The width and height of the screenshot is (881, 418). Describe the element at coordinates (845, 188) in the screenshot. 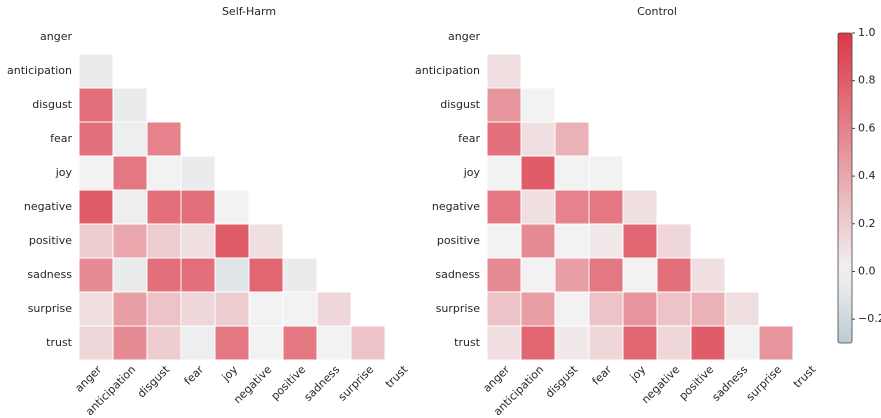

I see `colorbar` at that location.